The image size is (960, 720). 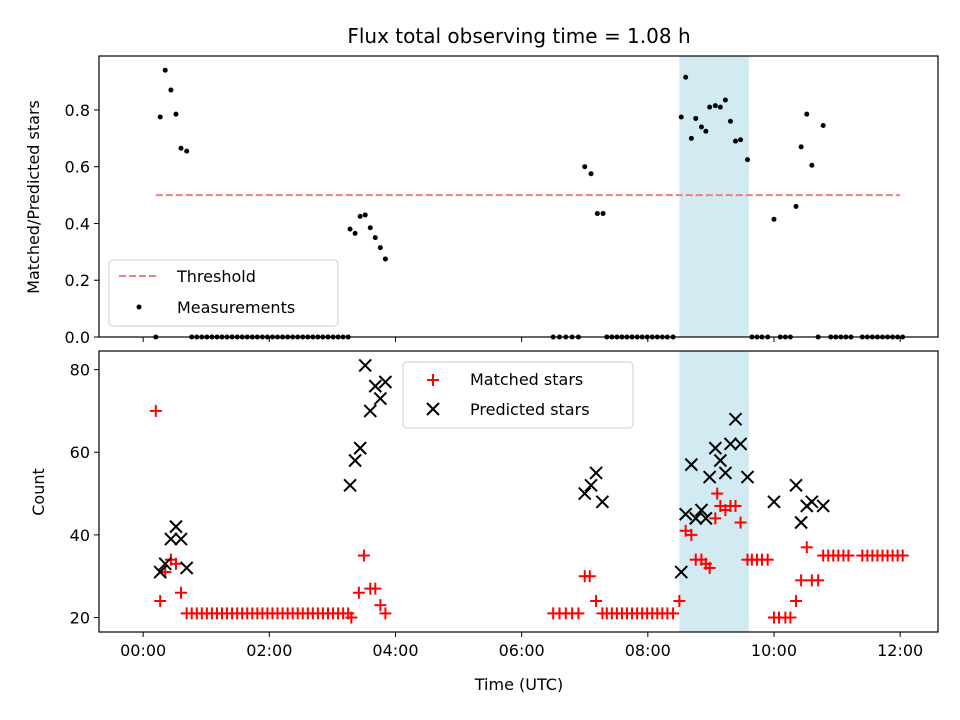 I want to click on matched-legend-marker, so click(x=433, y=380).